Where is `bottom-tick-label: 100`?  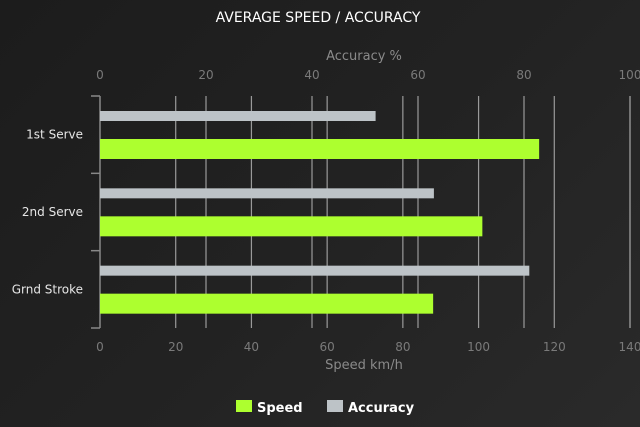 bottom-tick-label: 100 is located at coordinates (478, 347).